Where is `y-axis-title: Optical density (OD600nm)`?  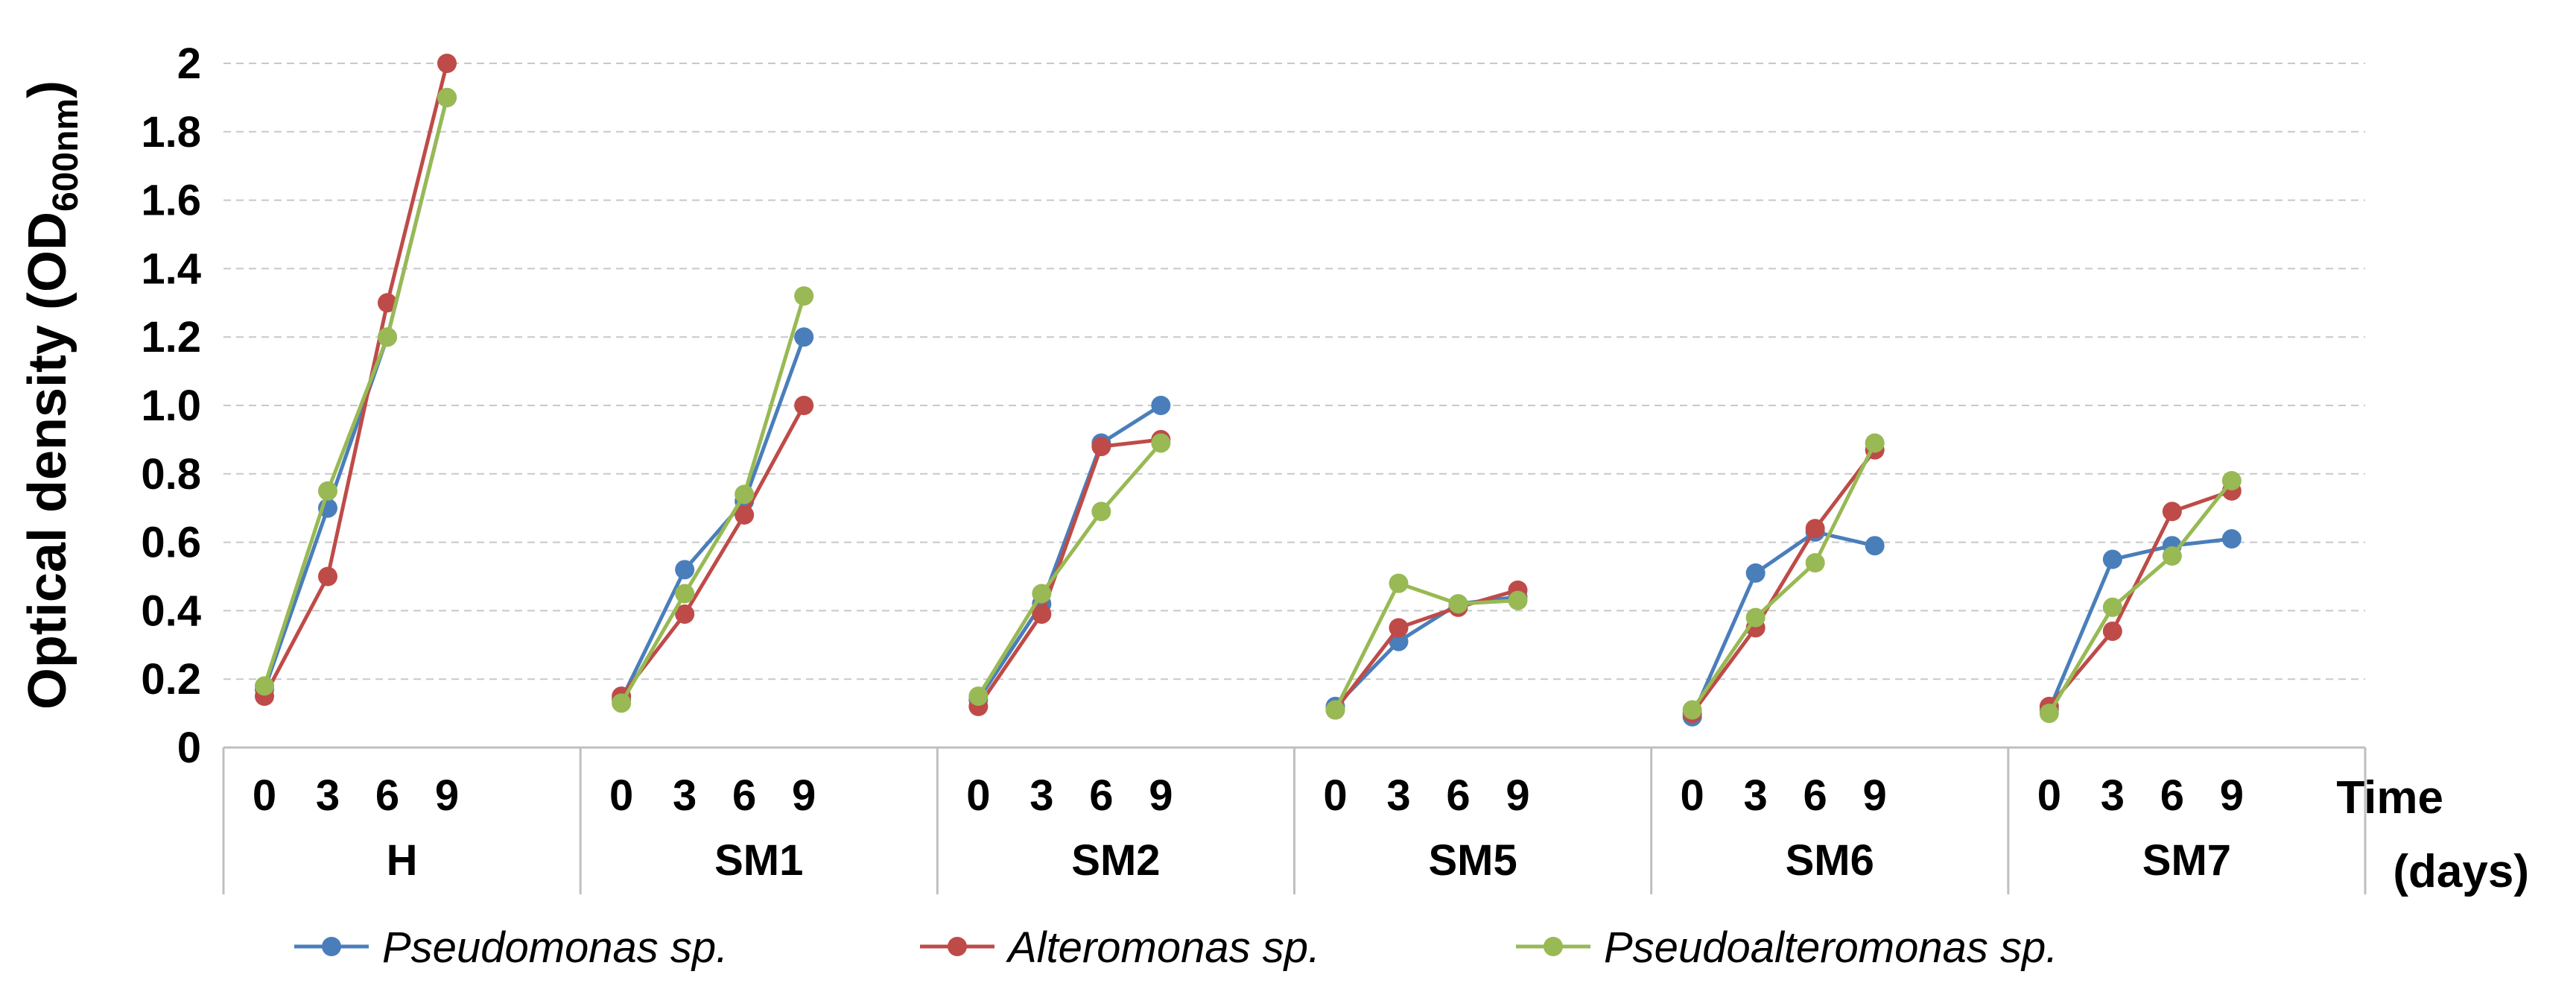
y-axis-title: Optical density (OD600nm) is located at coordinates (52, 395).